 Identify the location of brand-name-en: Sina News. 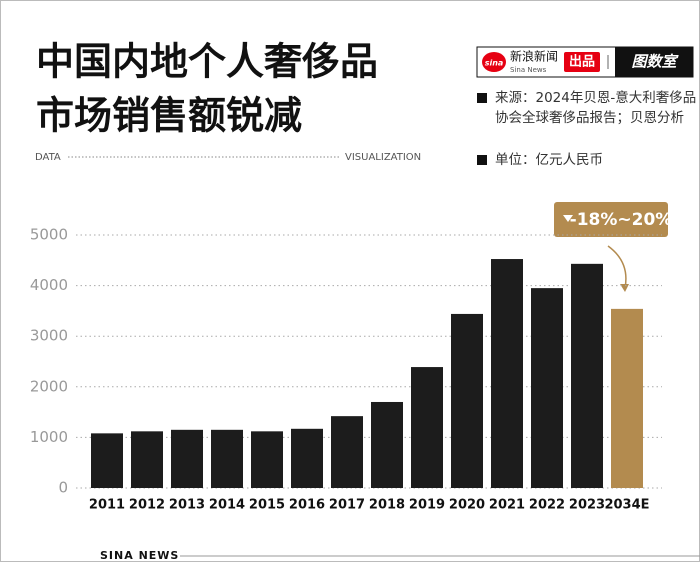
(528, 70).